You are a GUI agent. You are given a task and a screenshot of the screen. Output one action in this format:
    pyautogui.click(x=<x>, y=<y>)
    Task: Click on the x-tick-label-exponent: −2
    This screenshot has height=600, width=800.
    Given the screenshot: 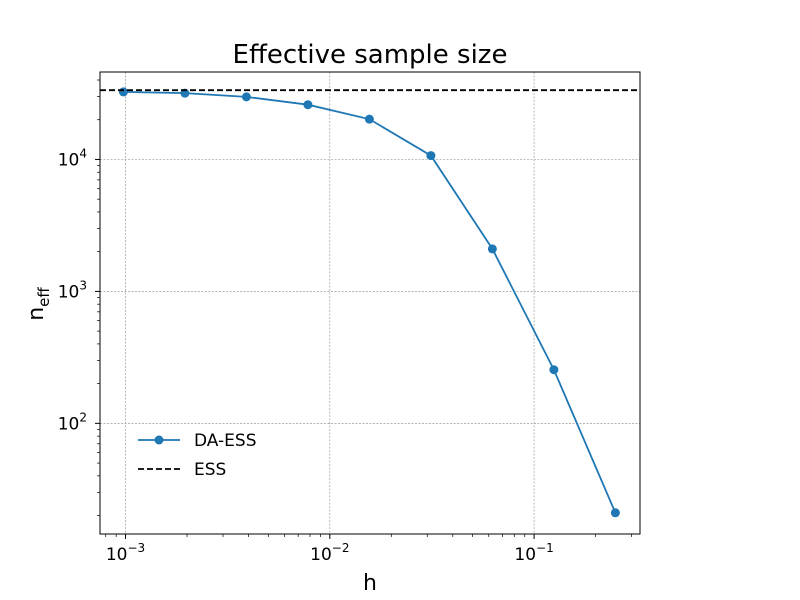 What is the action you would take?
    pyautogui.click(x=341, y=548)
    